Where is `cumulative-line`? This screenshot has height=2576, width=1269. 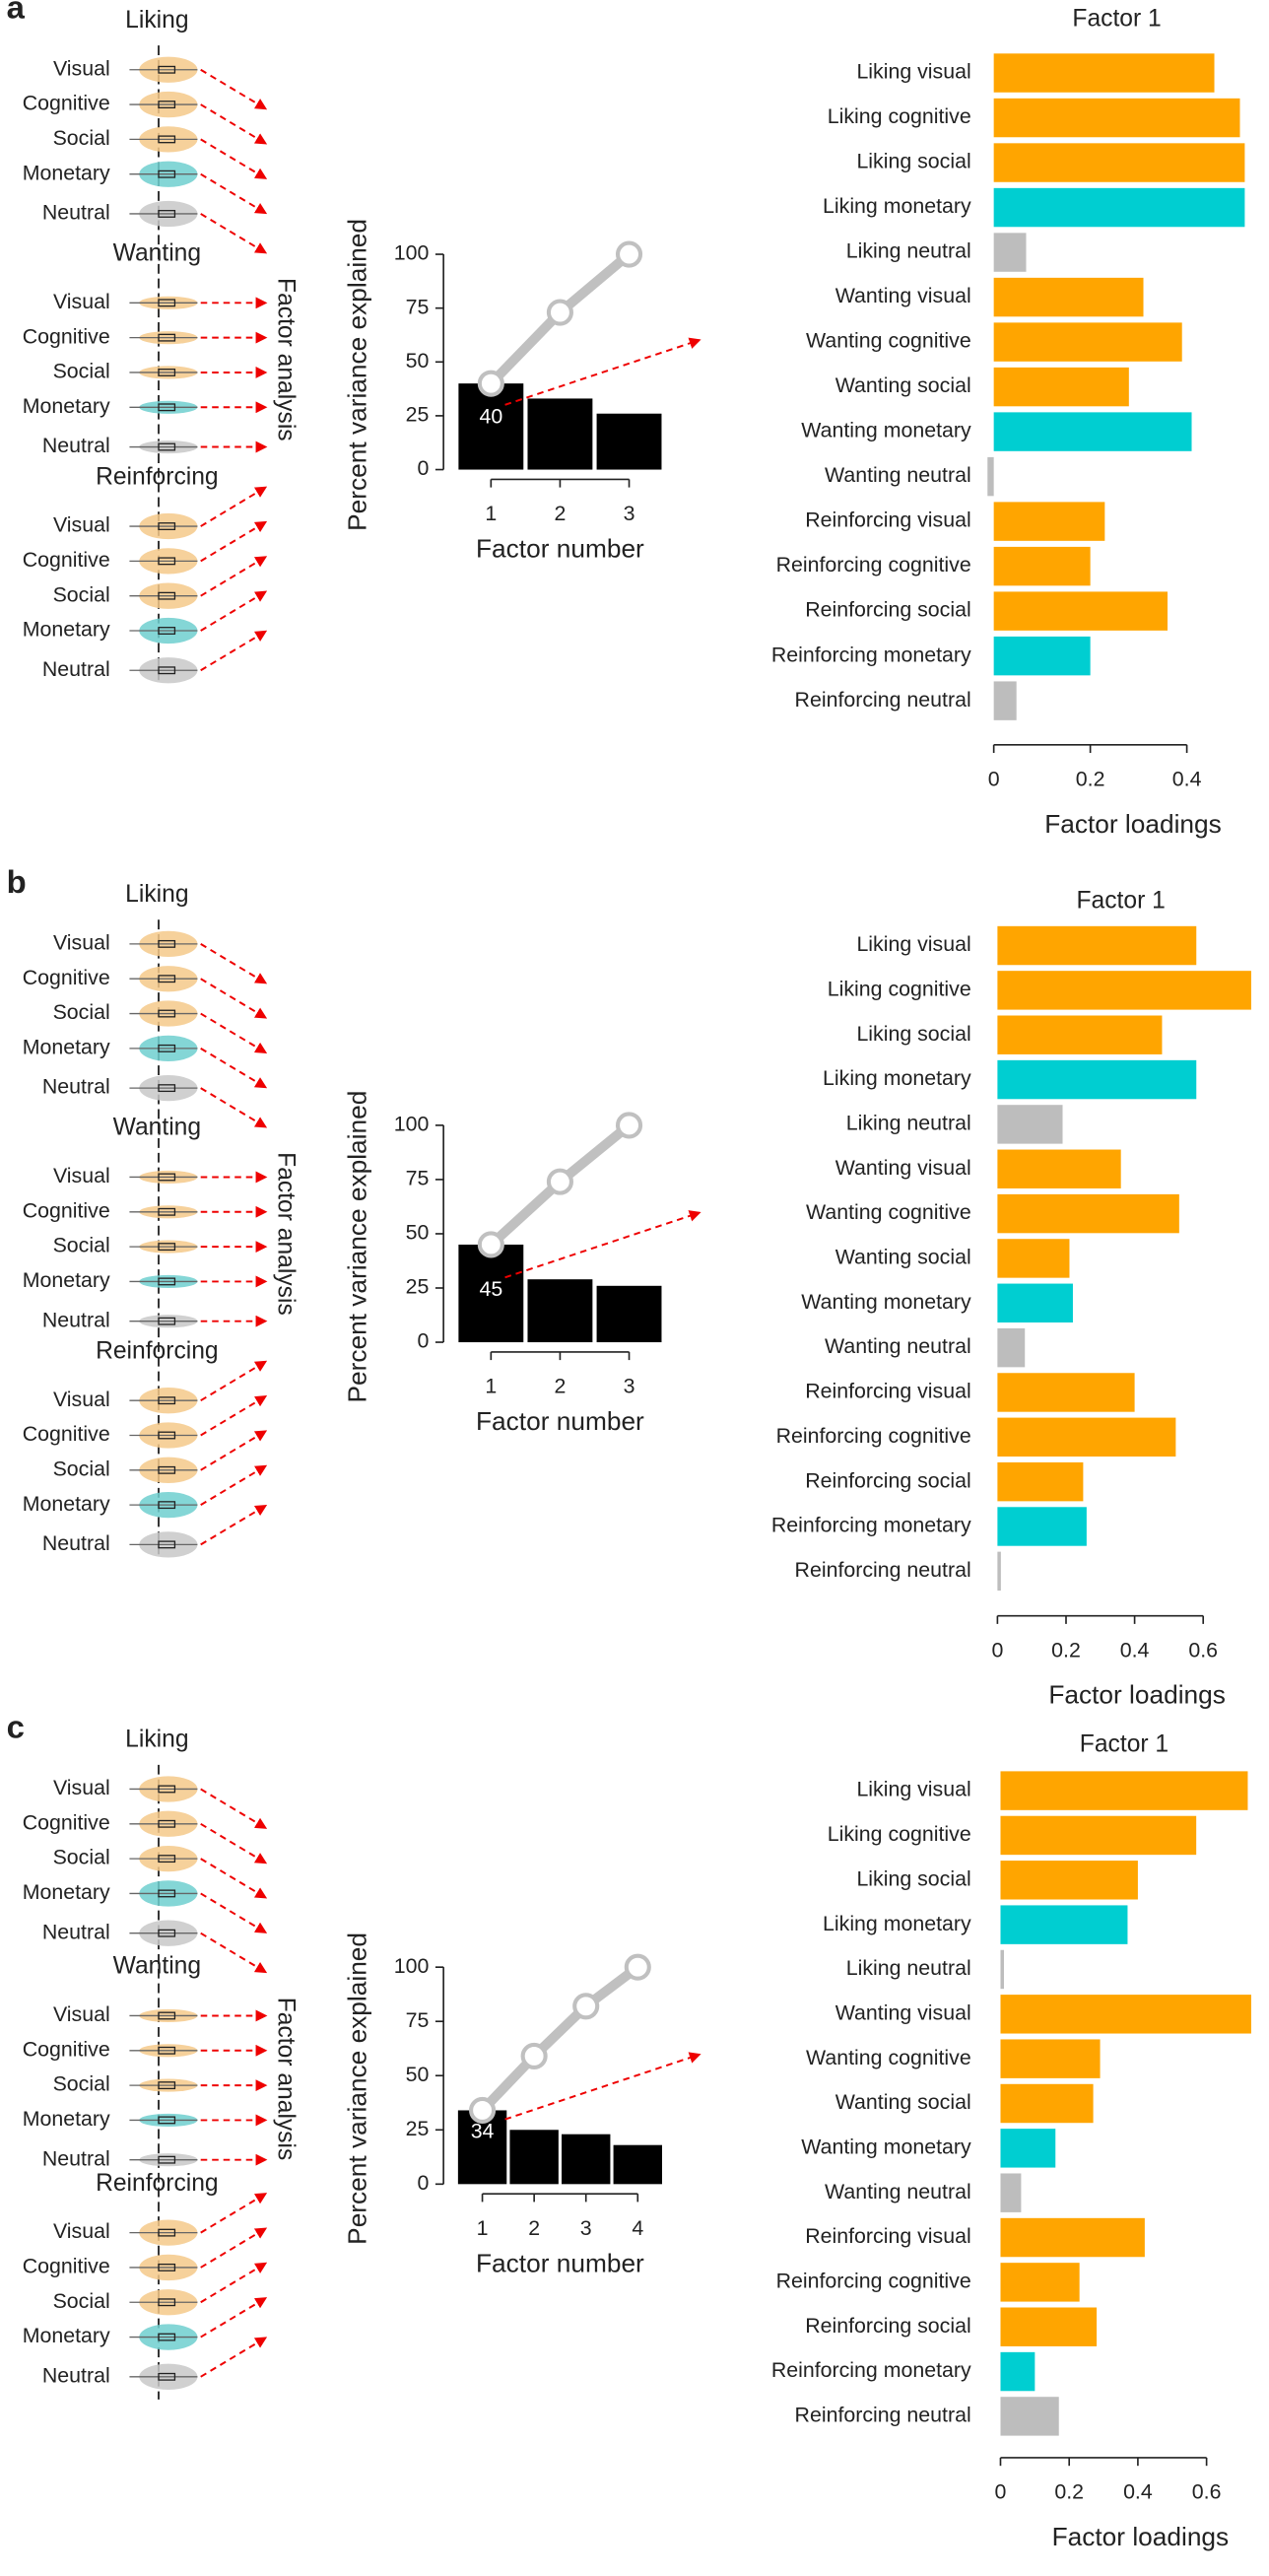
cumulative-line is located at coordinates (560, 2038).